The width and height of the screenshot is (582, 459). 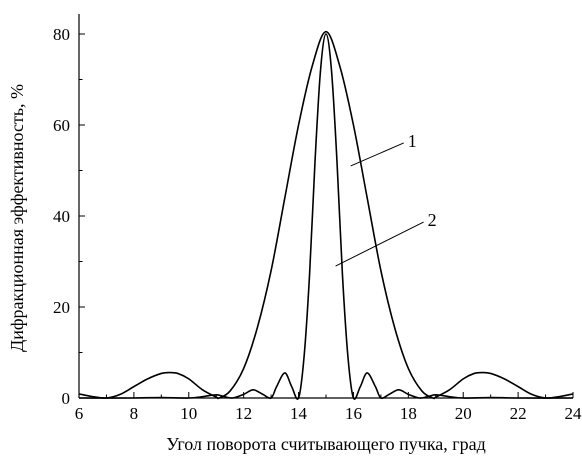 I want to click on y-tick-label: 60, so click(x=61, y=125).